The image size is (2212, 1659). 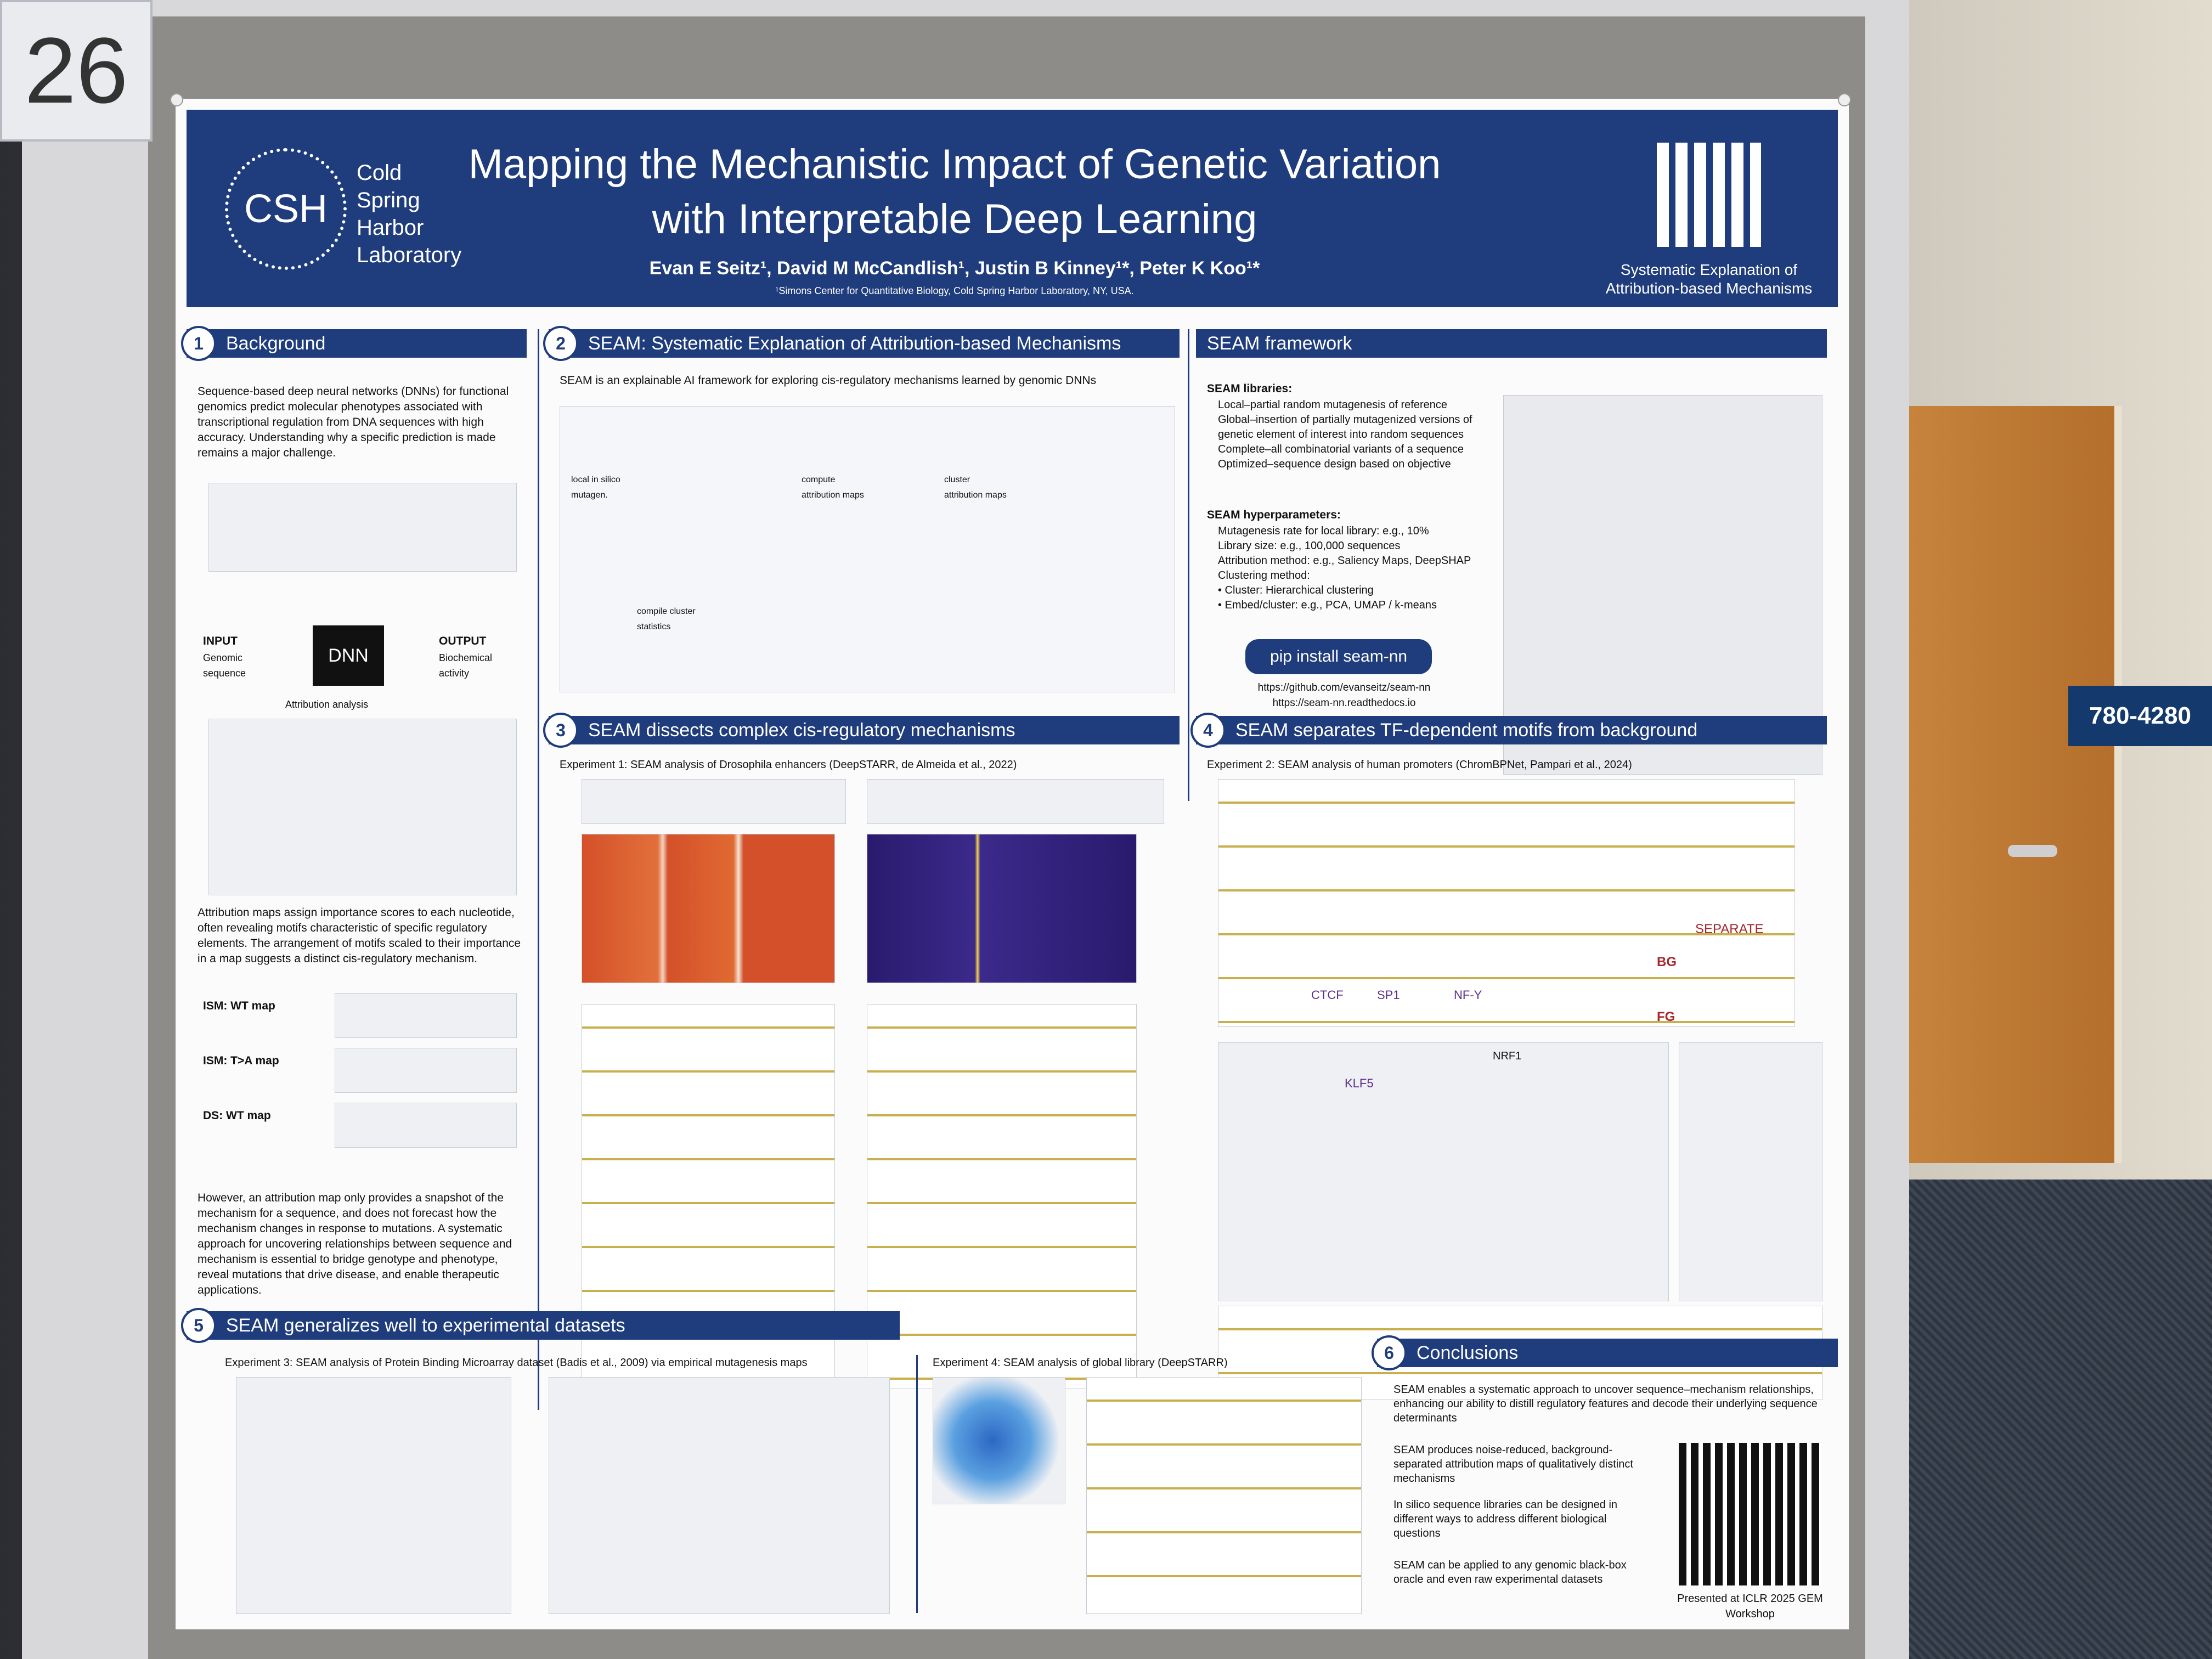 What do you see at coordinates (391, 228) in the screenshot?
I see `institution-line: Harbor` at bounding box center [391, 228].